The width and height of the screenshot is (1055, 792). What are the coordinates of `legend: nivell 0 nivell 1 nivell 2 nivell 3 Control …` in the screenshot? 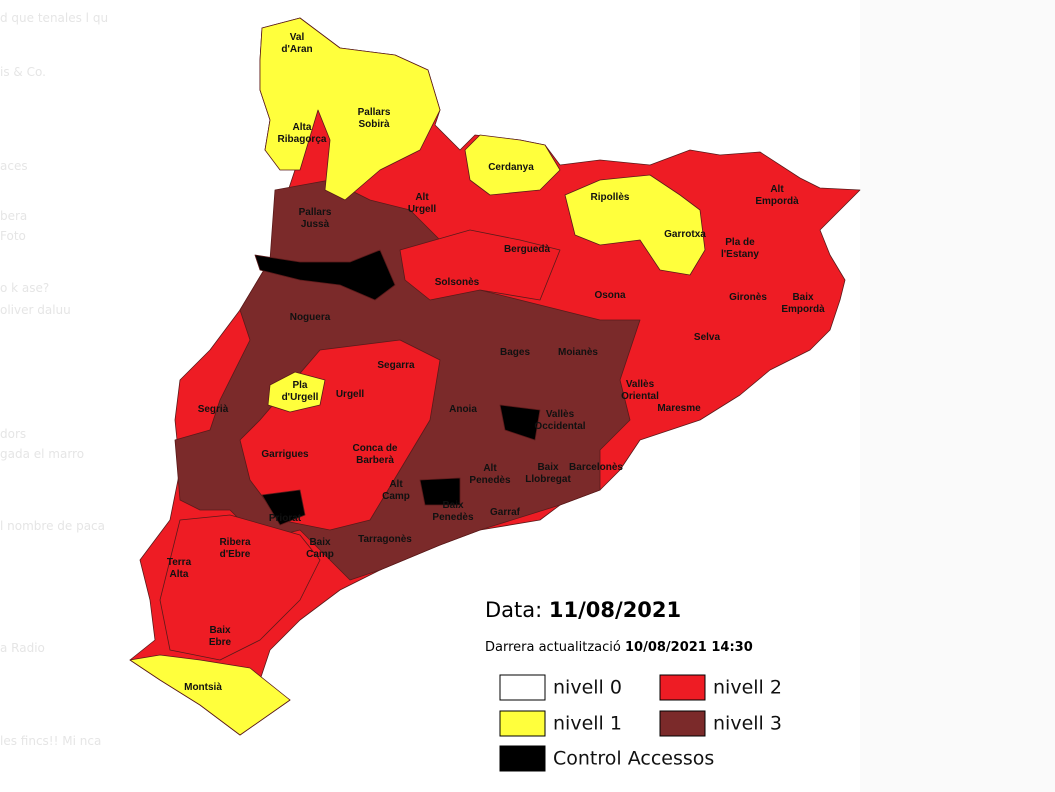 It's located at (640, 723).